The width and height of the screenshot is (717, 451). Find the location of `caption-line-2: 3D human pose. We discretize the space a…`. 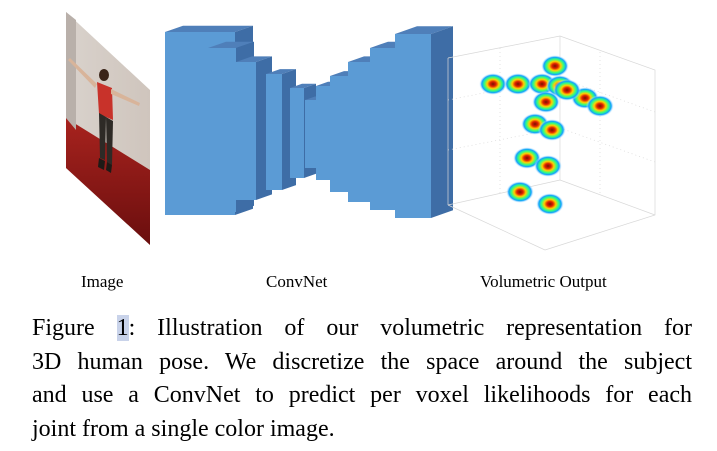

caption-line-2: 3D human pose. We discretize the space a… is located at coordinates (362, 361).